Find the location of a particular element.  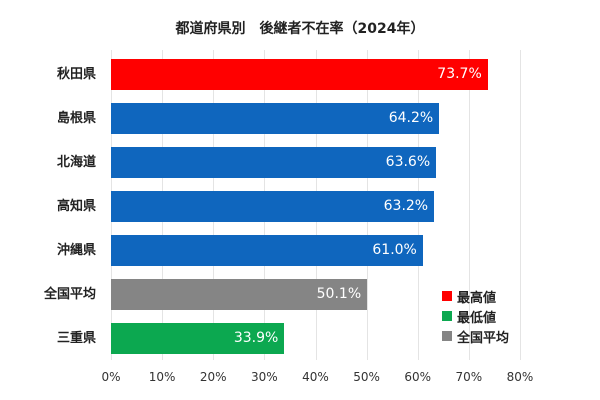

legend-item-min: 最低値 is located at coordinates (475, 316).